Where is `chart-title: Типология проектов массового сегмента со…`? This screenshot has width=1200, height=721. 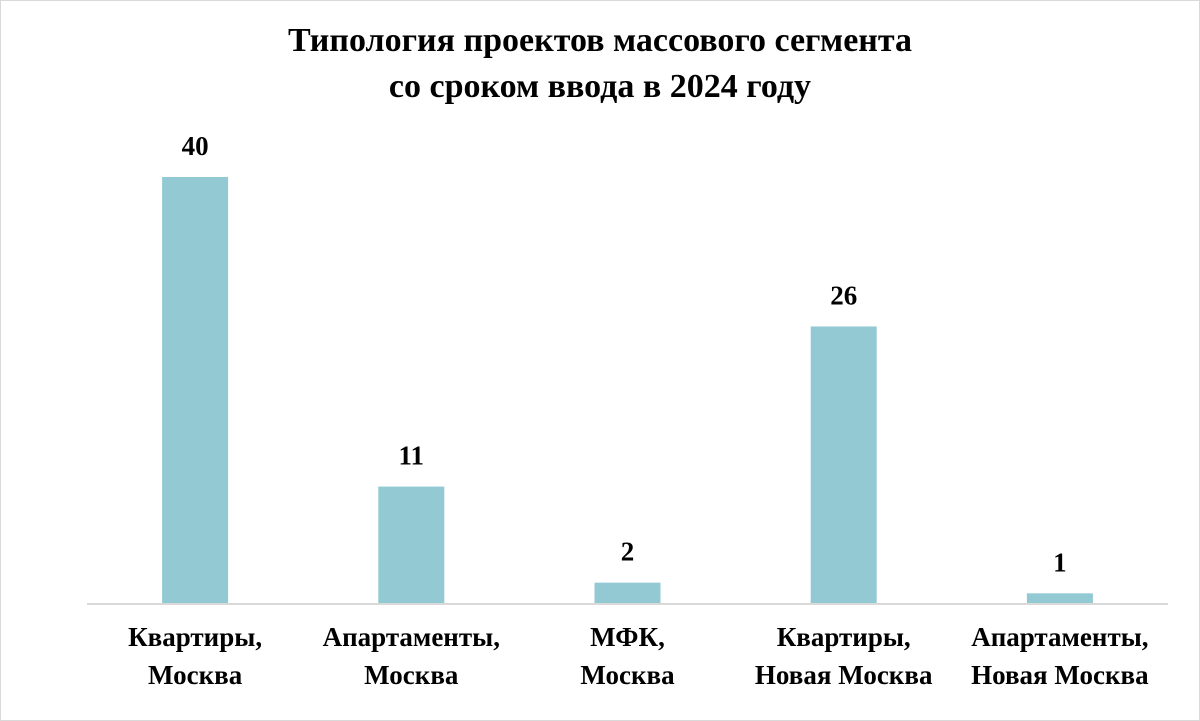
chart-title: Типология проектов массового сегмента со… is located at coordinates (600, 64).